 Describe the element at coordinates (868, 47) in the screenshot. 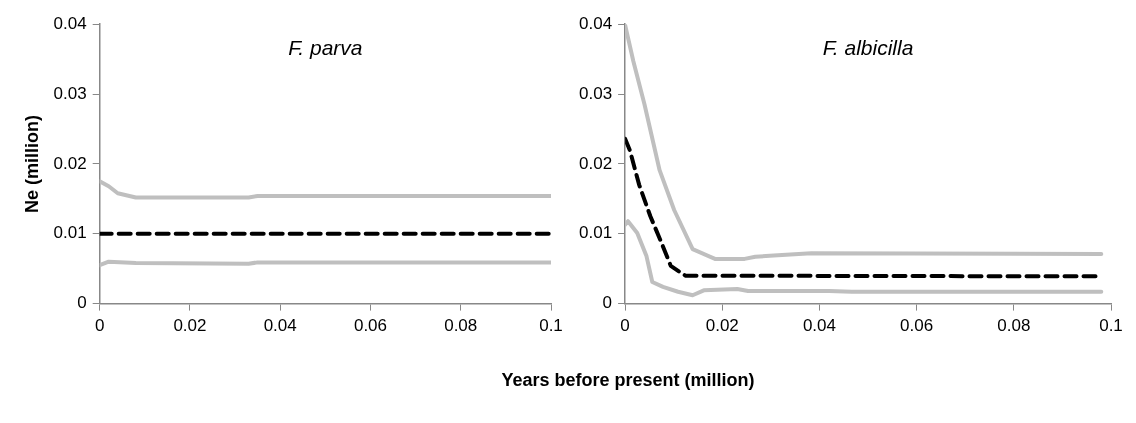

I see `text: F. albicilla` at that location.